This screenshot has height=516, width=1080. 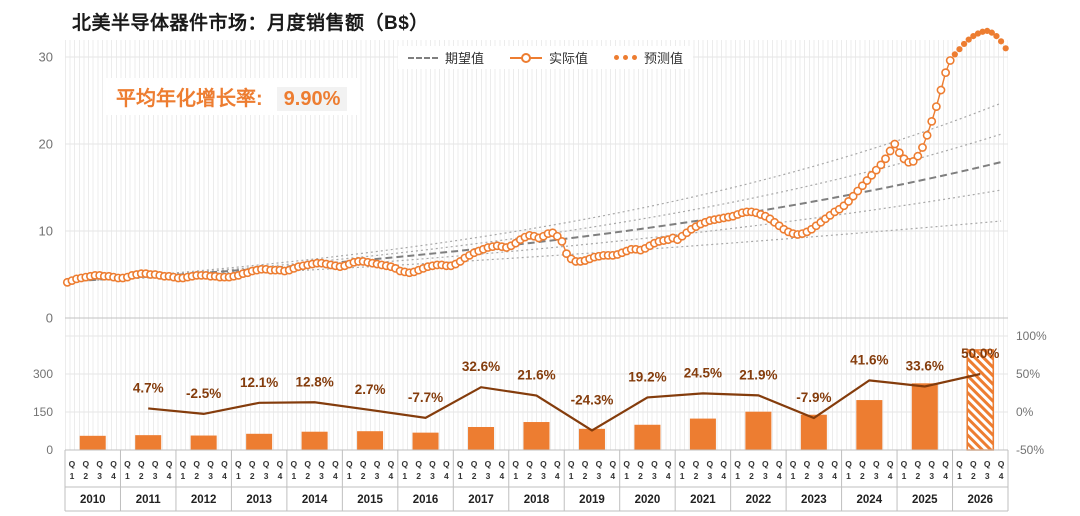 I want to click on dashed-line-icon, so click(x=423, y=57).